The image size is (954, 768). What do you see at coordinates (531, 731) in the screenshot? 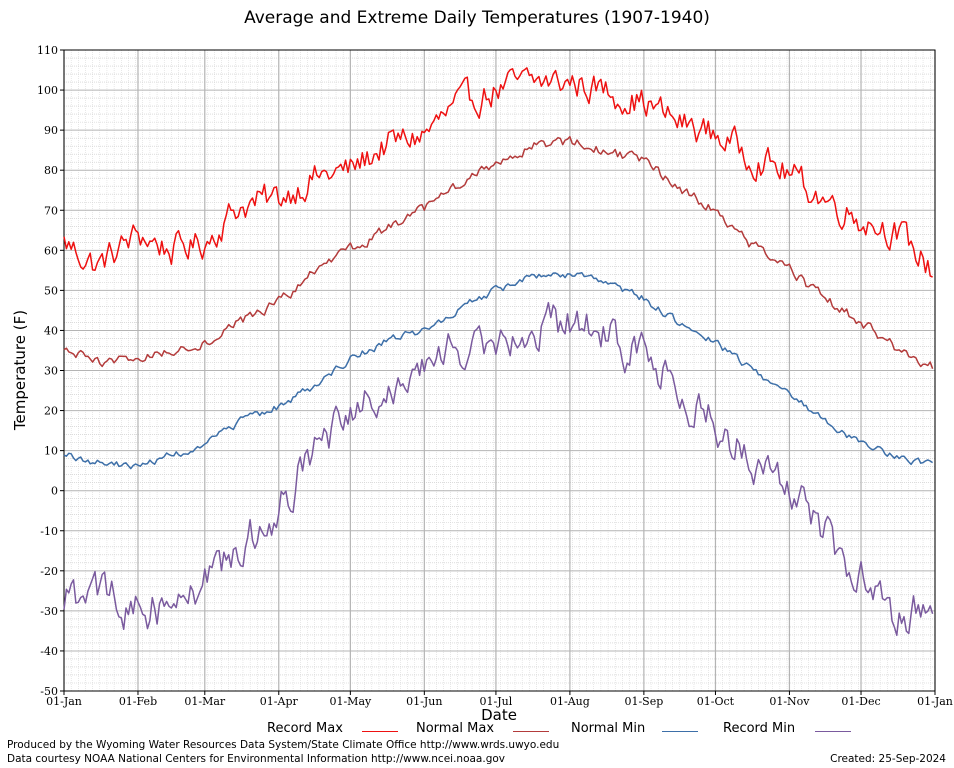
I see `legend-swatch-normal-max` at bounding box center [531, 731].